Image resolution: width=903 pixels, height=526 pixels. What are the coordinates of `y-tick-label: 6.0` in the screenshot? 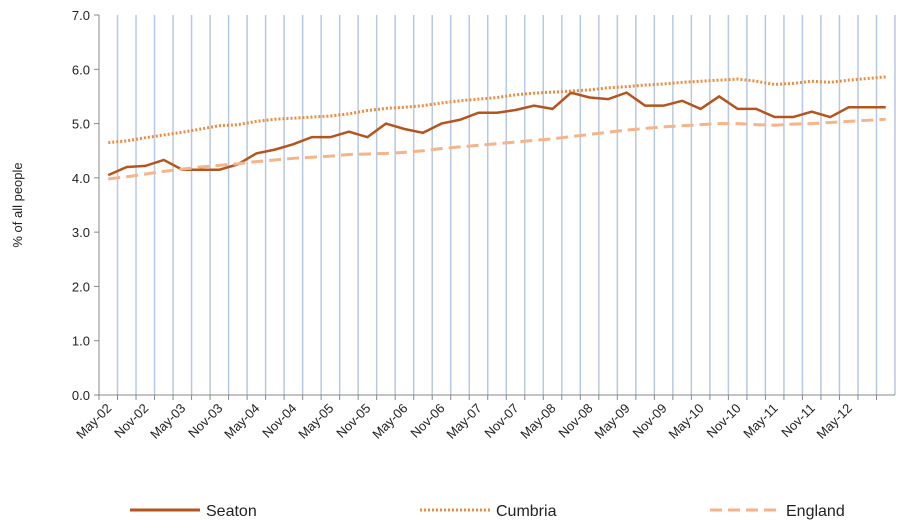 It's located at (81, 69).